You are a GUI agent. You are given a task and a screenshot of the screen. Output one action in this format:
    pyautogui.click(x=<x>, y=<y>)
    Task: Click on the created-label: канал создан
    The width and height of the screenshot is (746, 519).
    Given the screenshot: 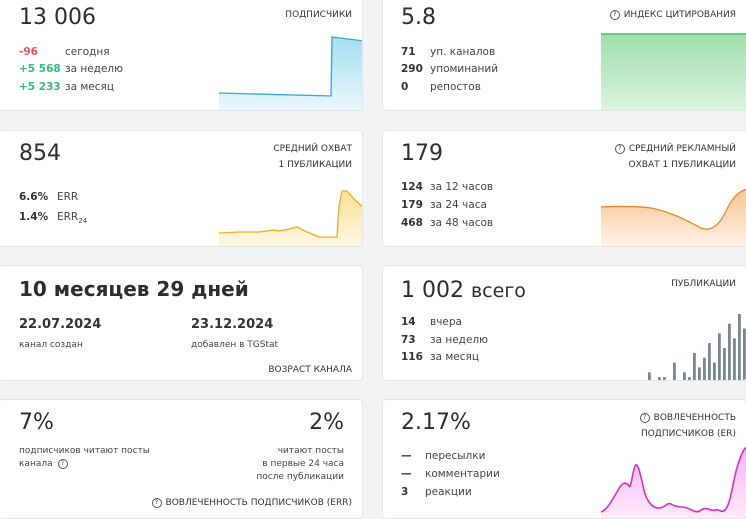 What is the action you would take?
    pyautogui.click(x=51, y=345)
    